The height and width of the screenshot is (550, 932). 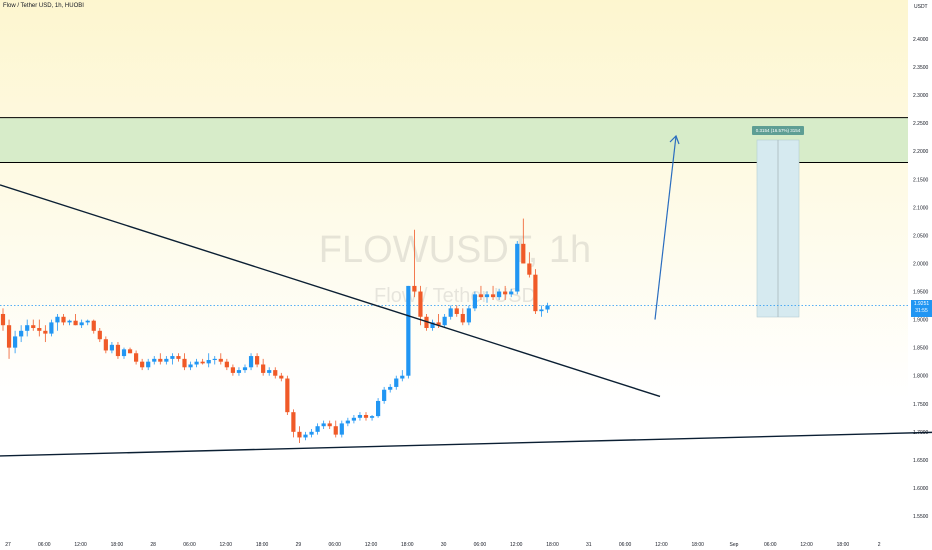 What do you see at coordinates (921, 377) in the screenshot?
I see `y-tick-label: 1.8000` at bounding box center [921, 377].